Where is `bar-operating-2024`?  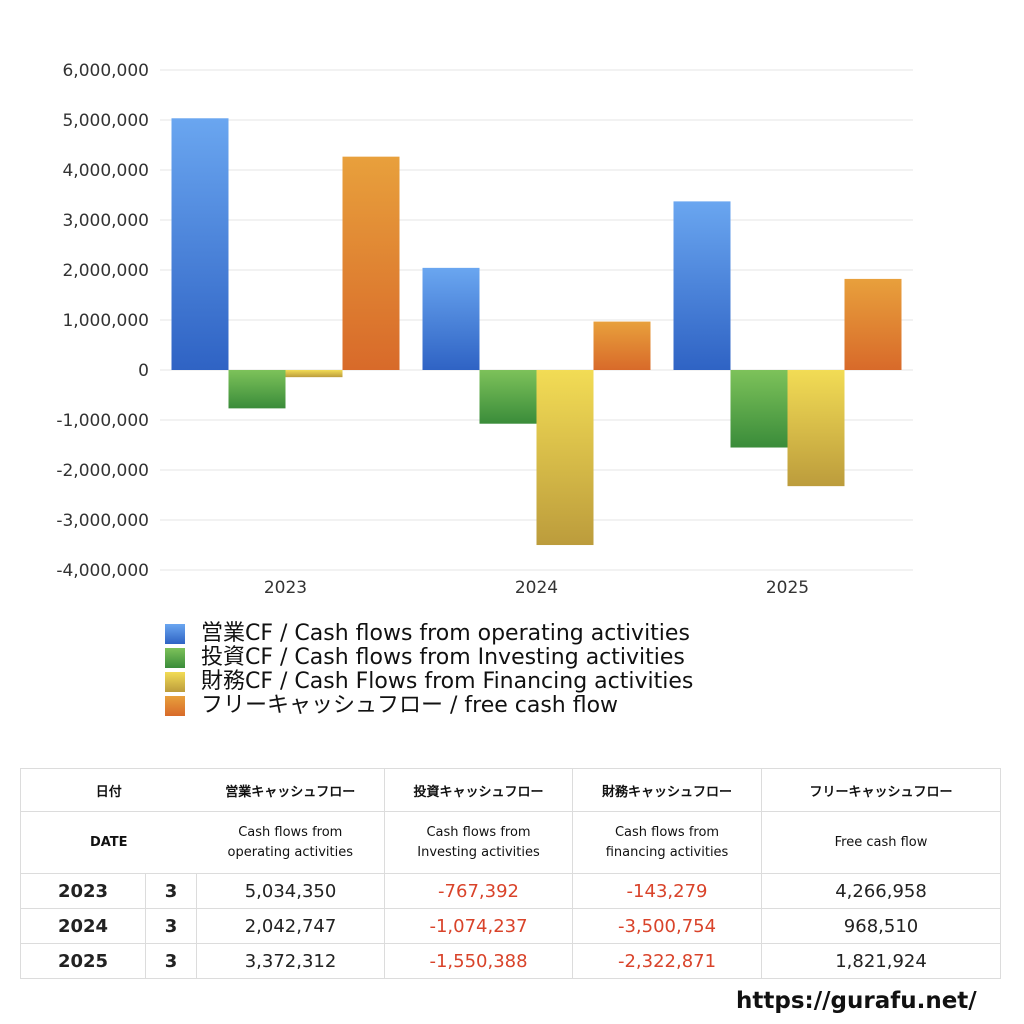 bar-operating-2024 is located at coordinates (451, 318).